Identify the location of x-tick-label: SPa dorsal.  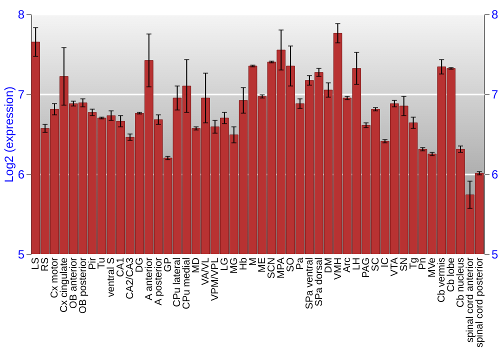
(319, 282).